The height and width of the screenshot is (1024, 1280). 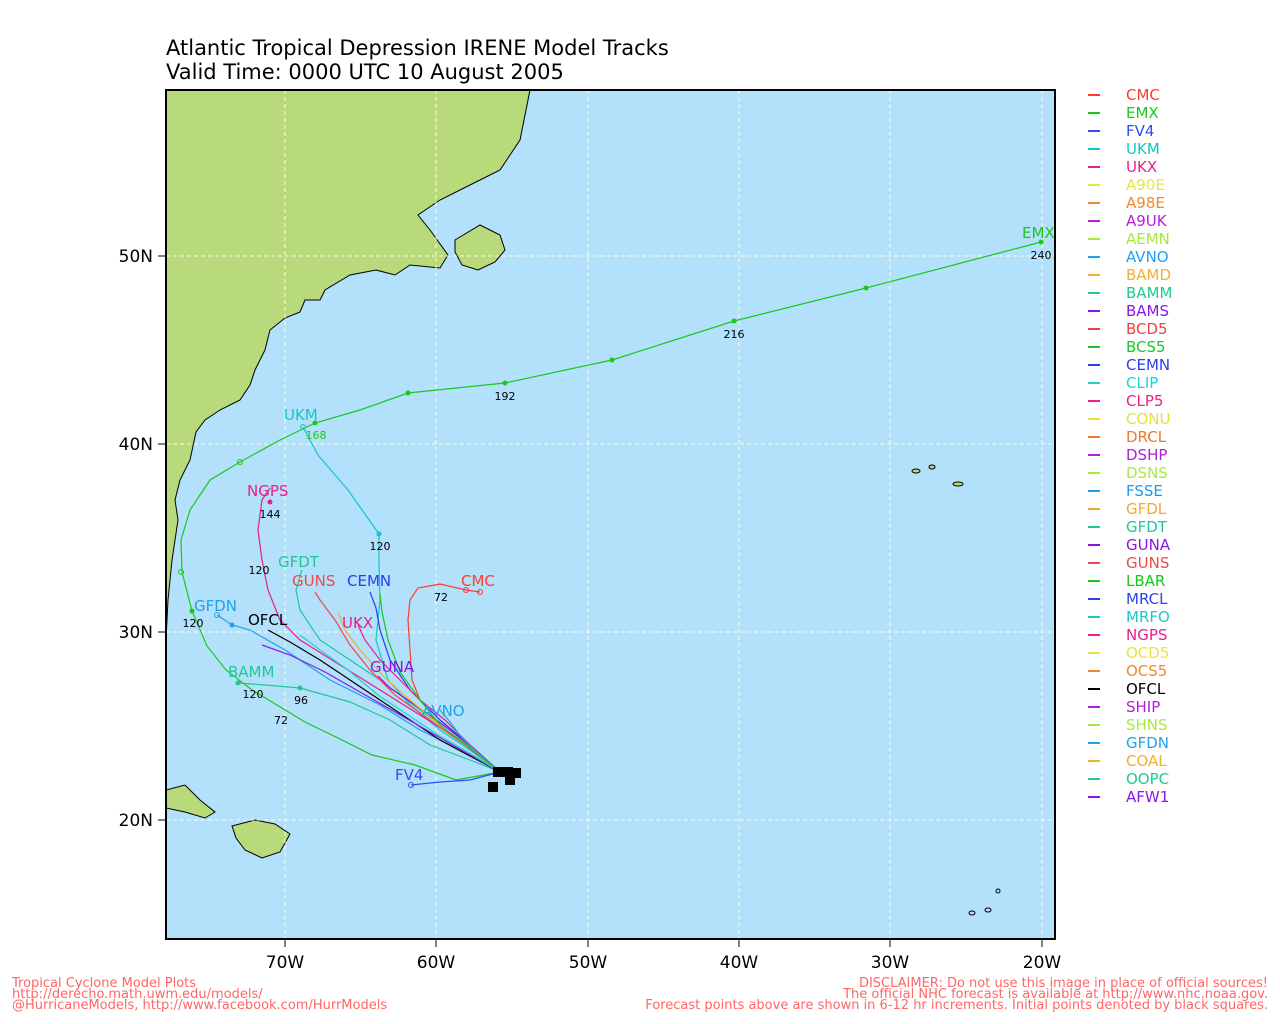 What do you see at coordinates (1143, 95) in the screenshot?
I see `legend-label: CMC` at bounding box center [1143, 95].